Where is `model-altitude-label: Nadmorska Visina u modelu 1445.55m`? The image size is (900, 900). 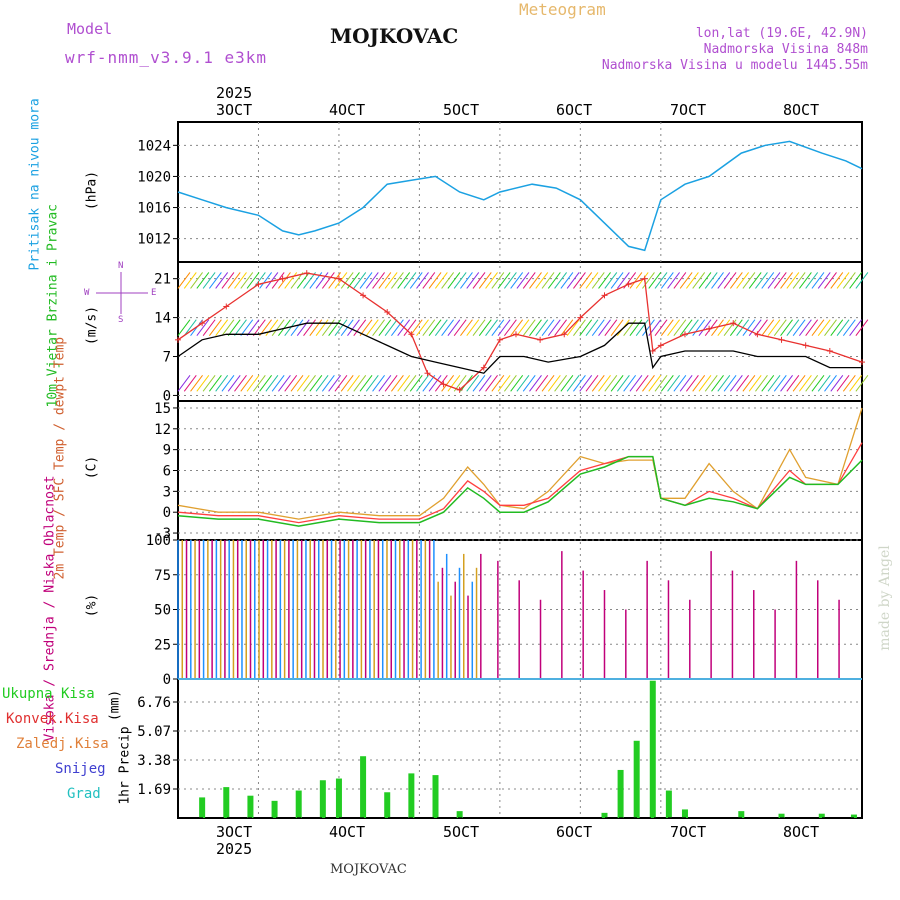 model-altitude-label: Nadmorska Visina u modelu 1445.55m is located at coordinates (734, 65).